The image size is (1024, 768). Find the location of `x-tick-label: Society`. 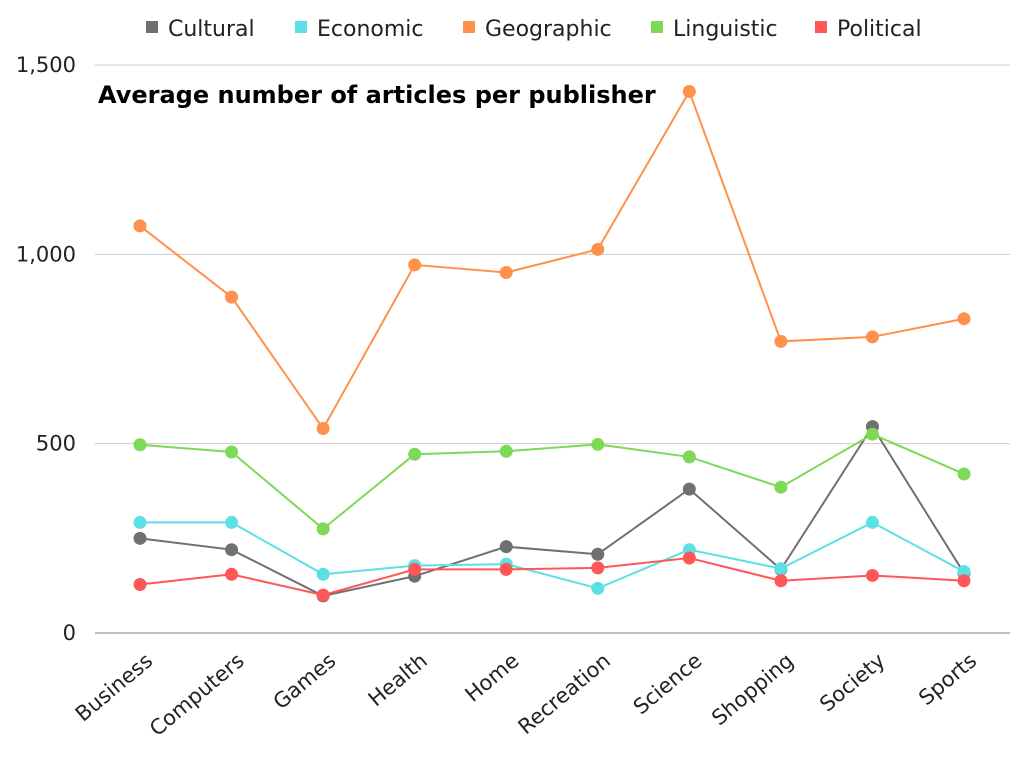

x-tick-label: Society is located at coordinates (852, 682).